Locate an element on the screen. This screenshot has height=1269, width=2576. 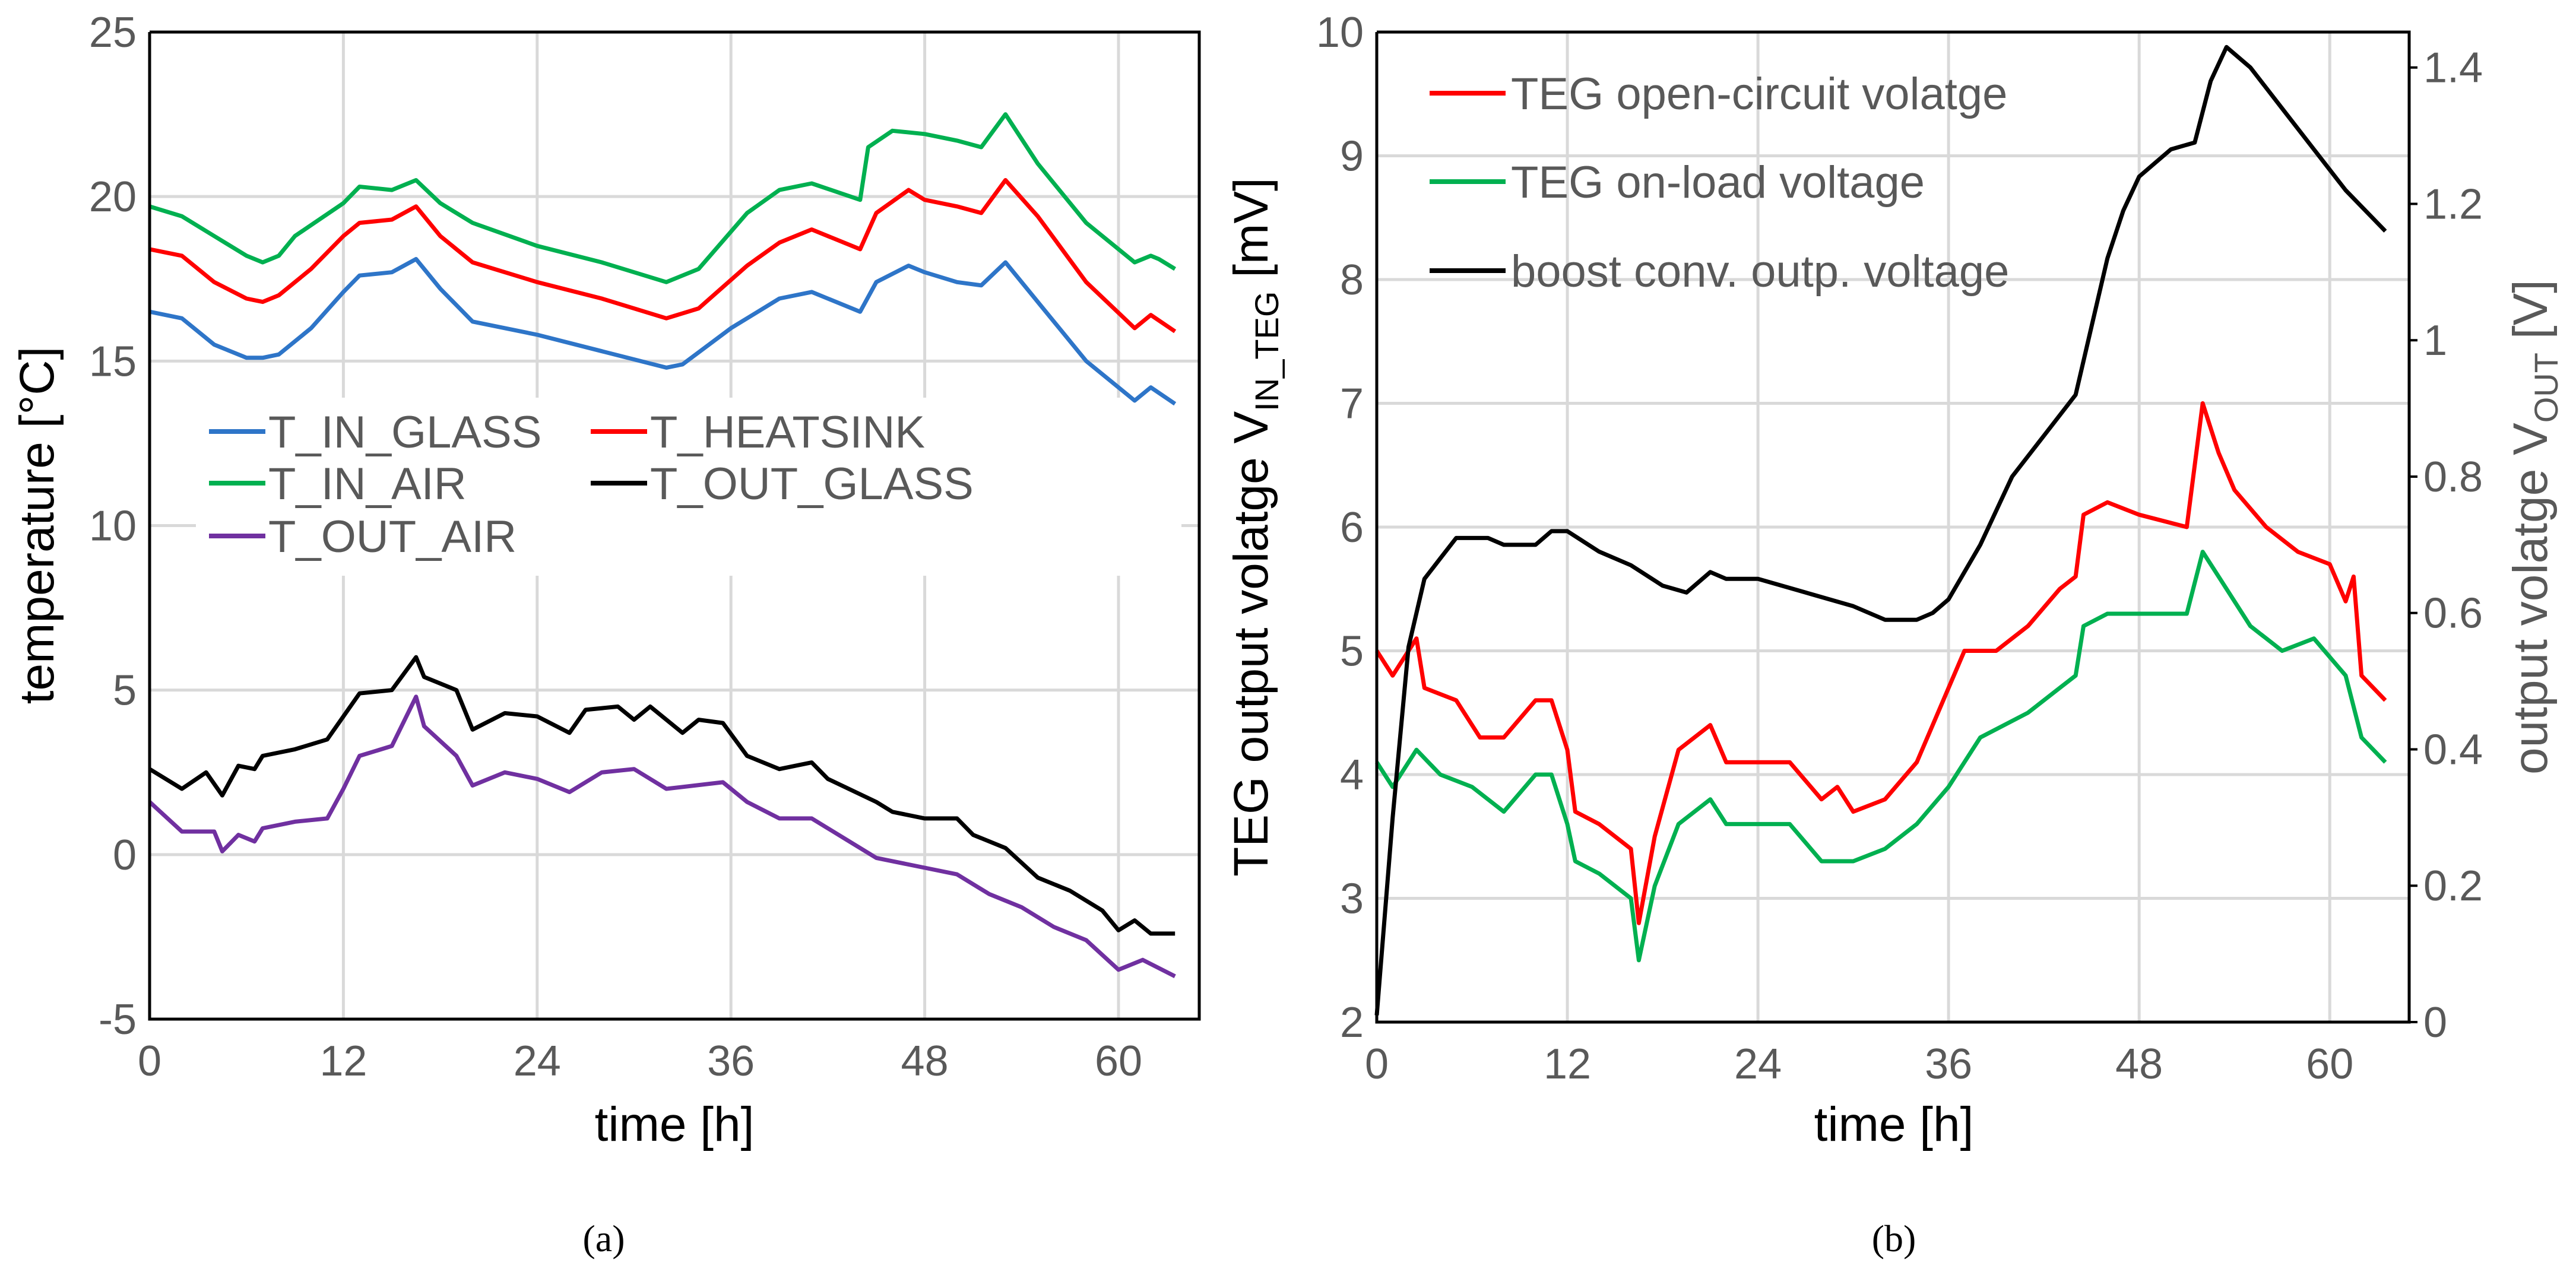
series-line-t-in-glass is located at coordinates (663, 331).